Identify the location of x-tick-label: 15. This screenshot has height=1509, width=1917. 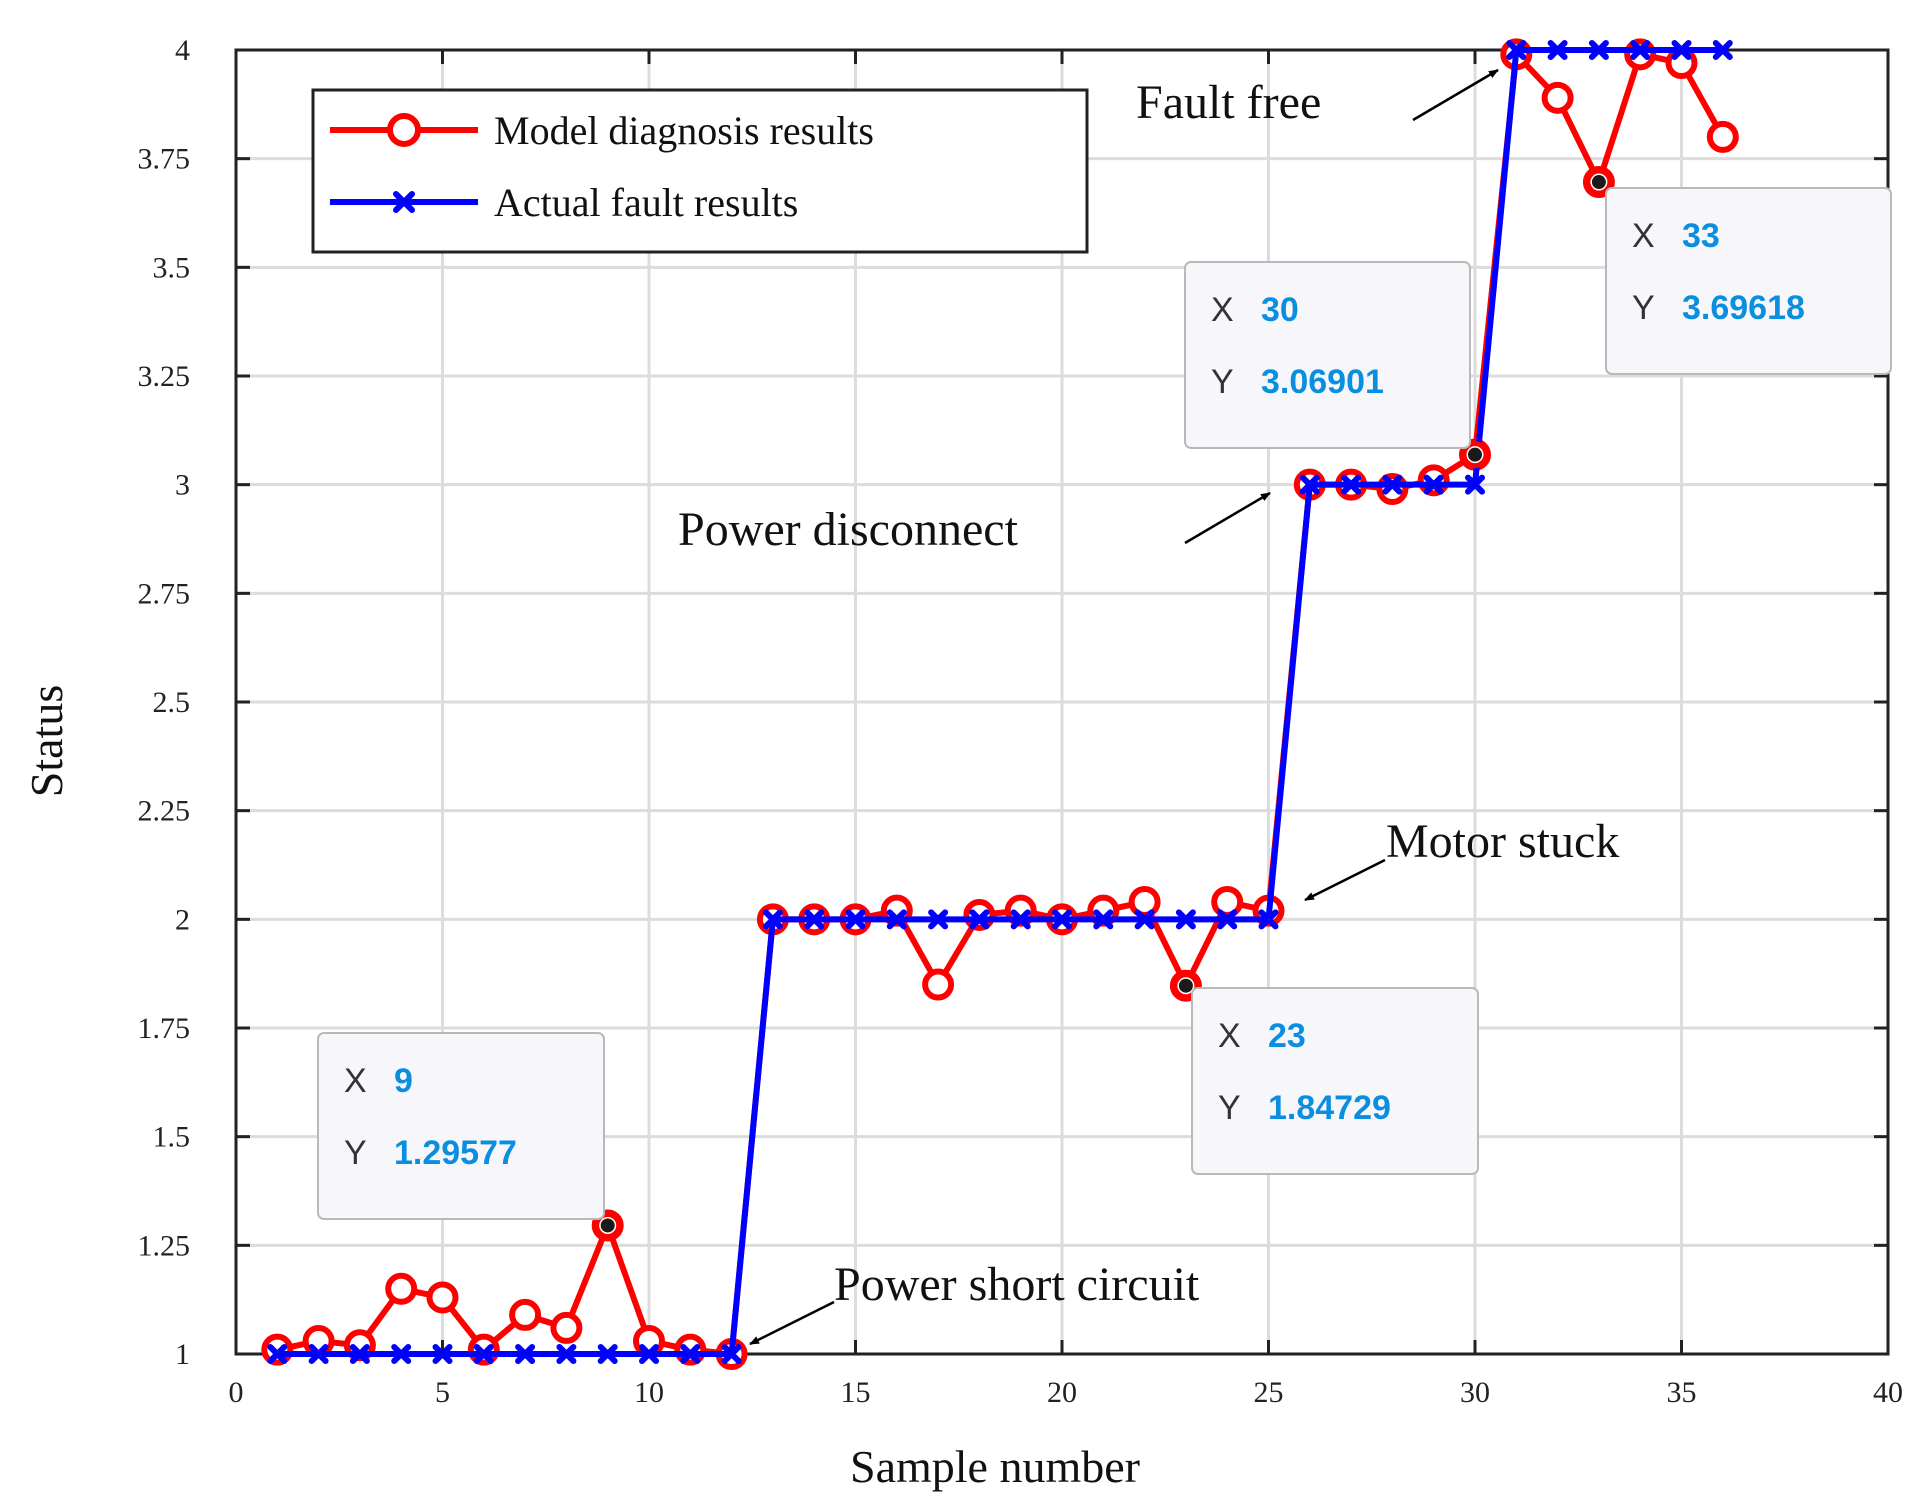
(856, 1392).